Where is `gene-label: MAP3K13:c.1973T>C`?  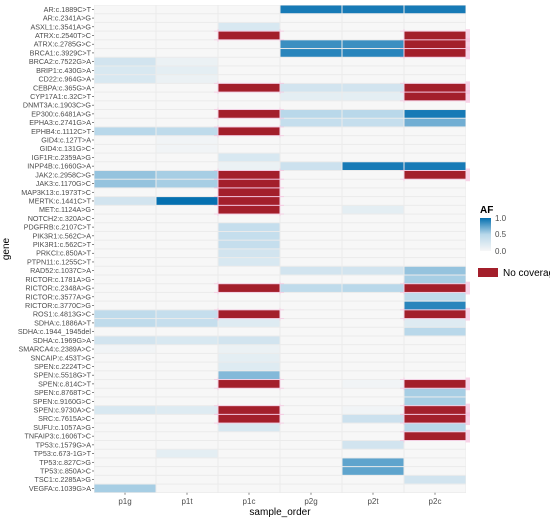 gene-label: MAP3K13:c.1973T>C is located at coordinates (56, 192).